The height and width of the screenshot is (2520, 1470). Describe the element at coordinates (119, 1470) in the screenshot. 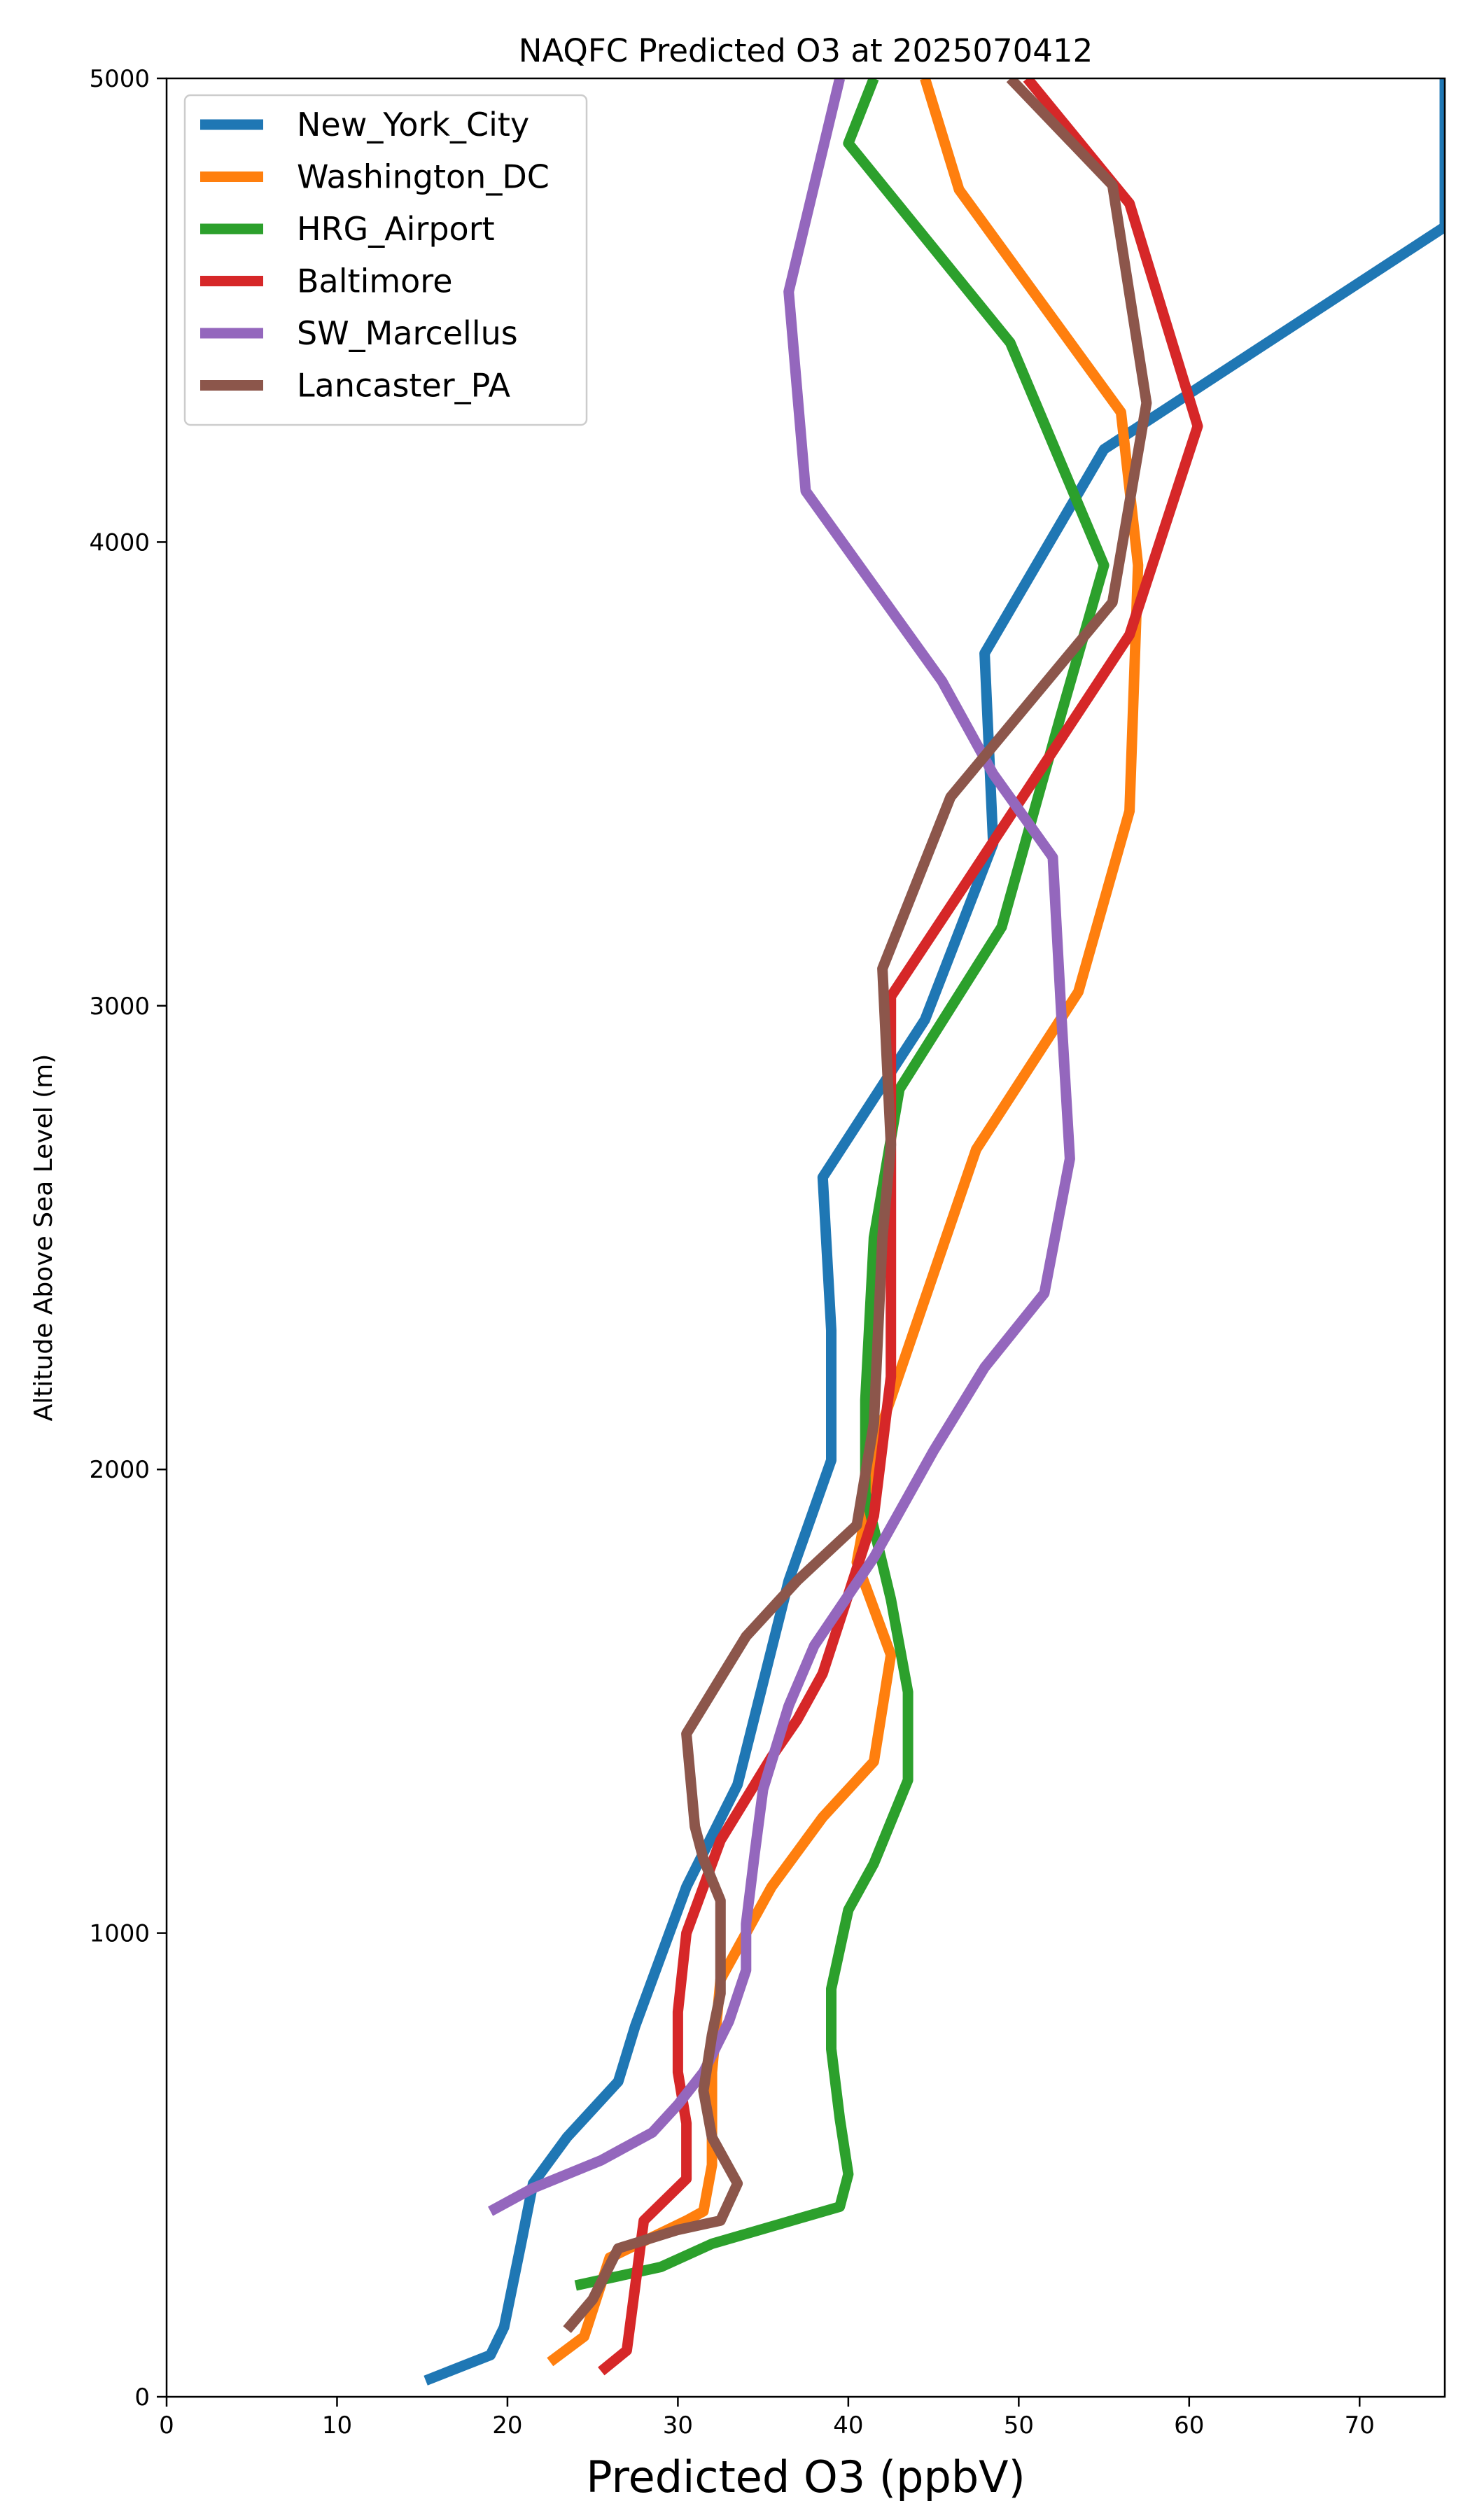

I see `y-tick-label: 2000` at that location.